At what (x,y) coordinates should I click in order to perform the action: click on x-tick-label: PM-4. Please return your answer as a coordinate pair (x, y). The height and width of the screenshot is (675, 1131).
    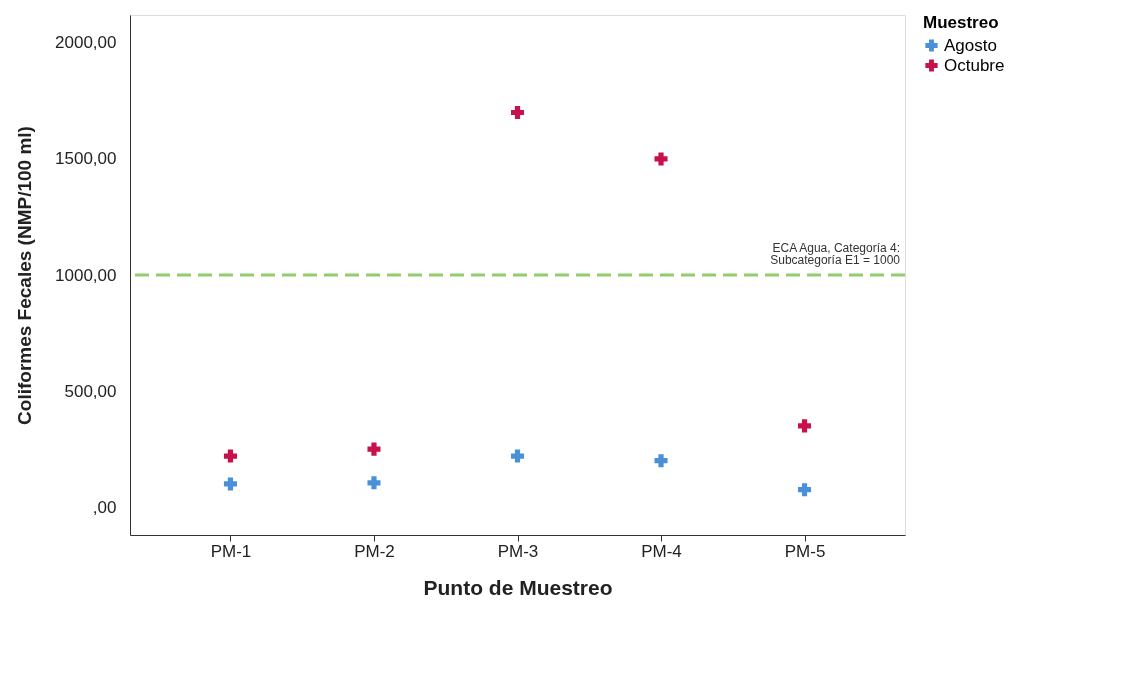
    Looking at the image, I should click on (661, 551).